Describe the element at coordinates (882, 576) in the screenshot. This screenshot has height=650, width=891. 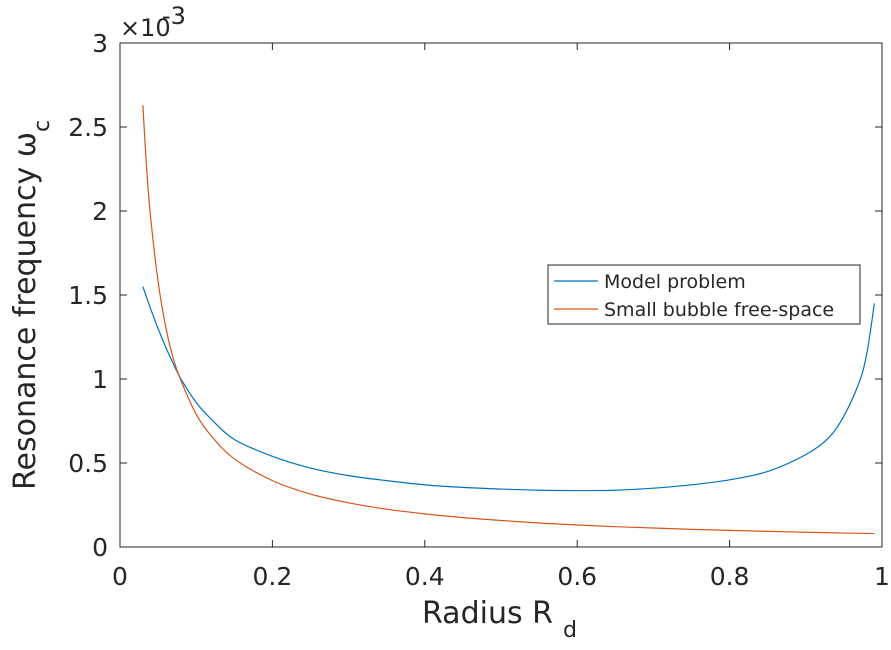
I see `x-tick-label: 1` at that location.